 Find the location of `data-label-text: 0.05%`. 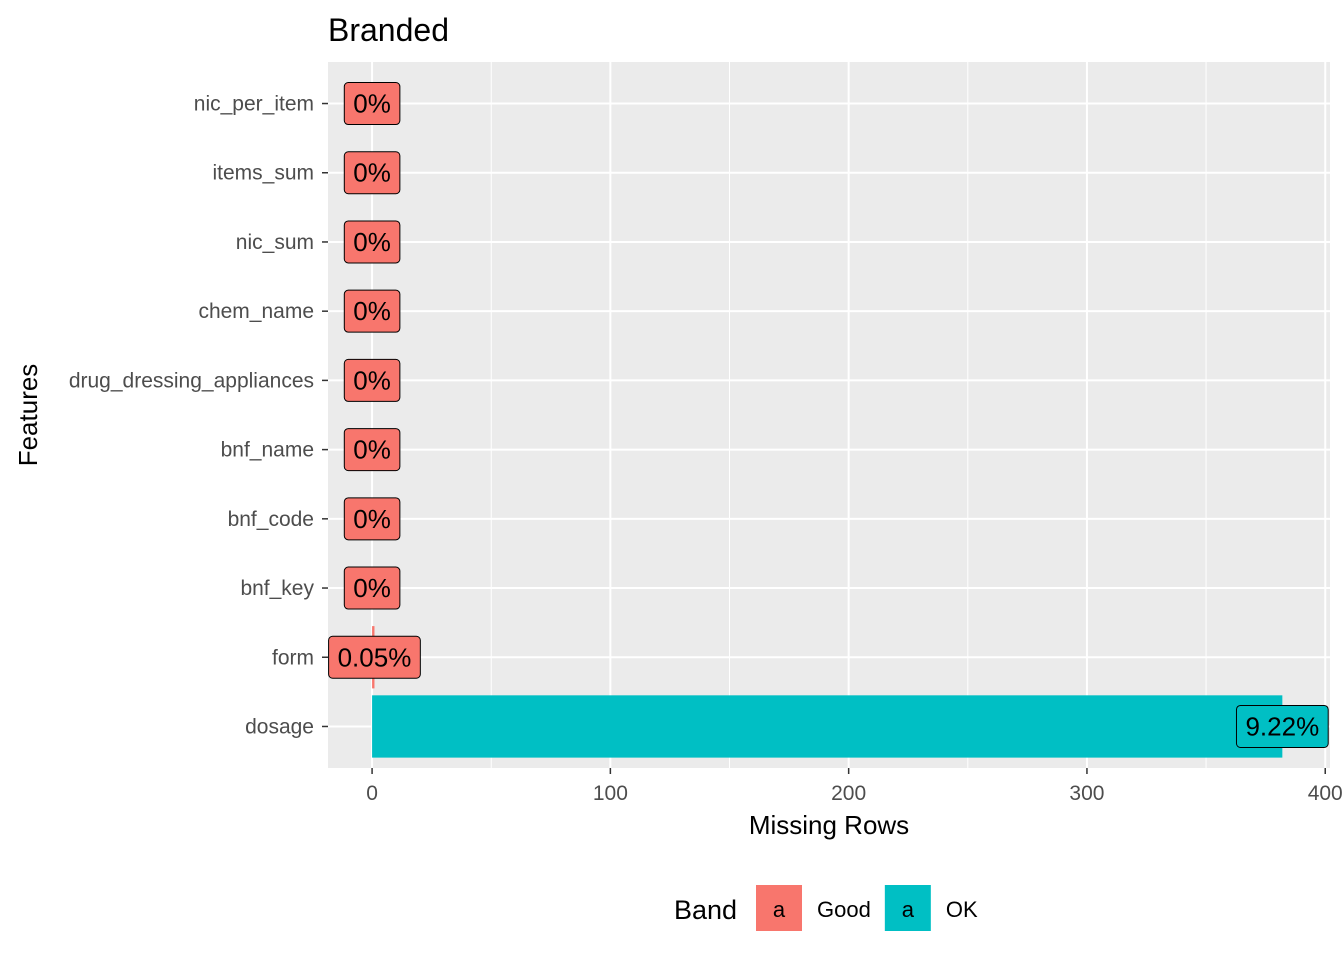

data-label-text: 0.05% is located at coordinates (375, 657).